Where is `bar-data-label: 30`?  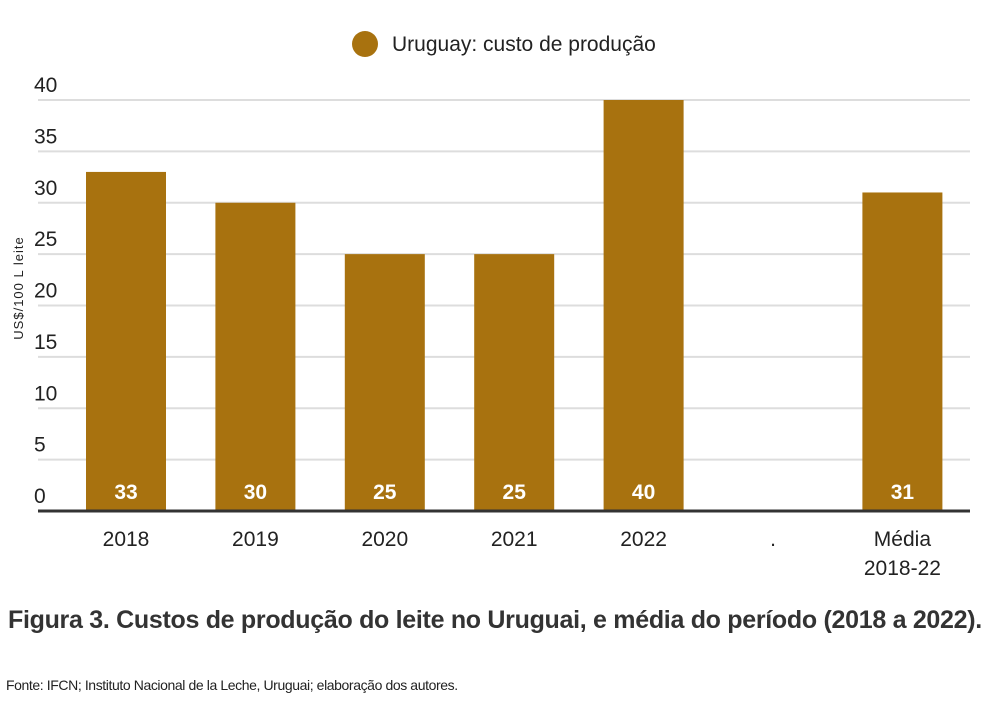 bar-data-label: 30 is located at coordinates (255, 492).